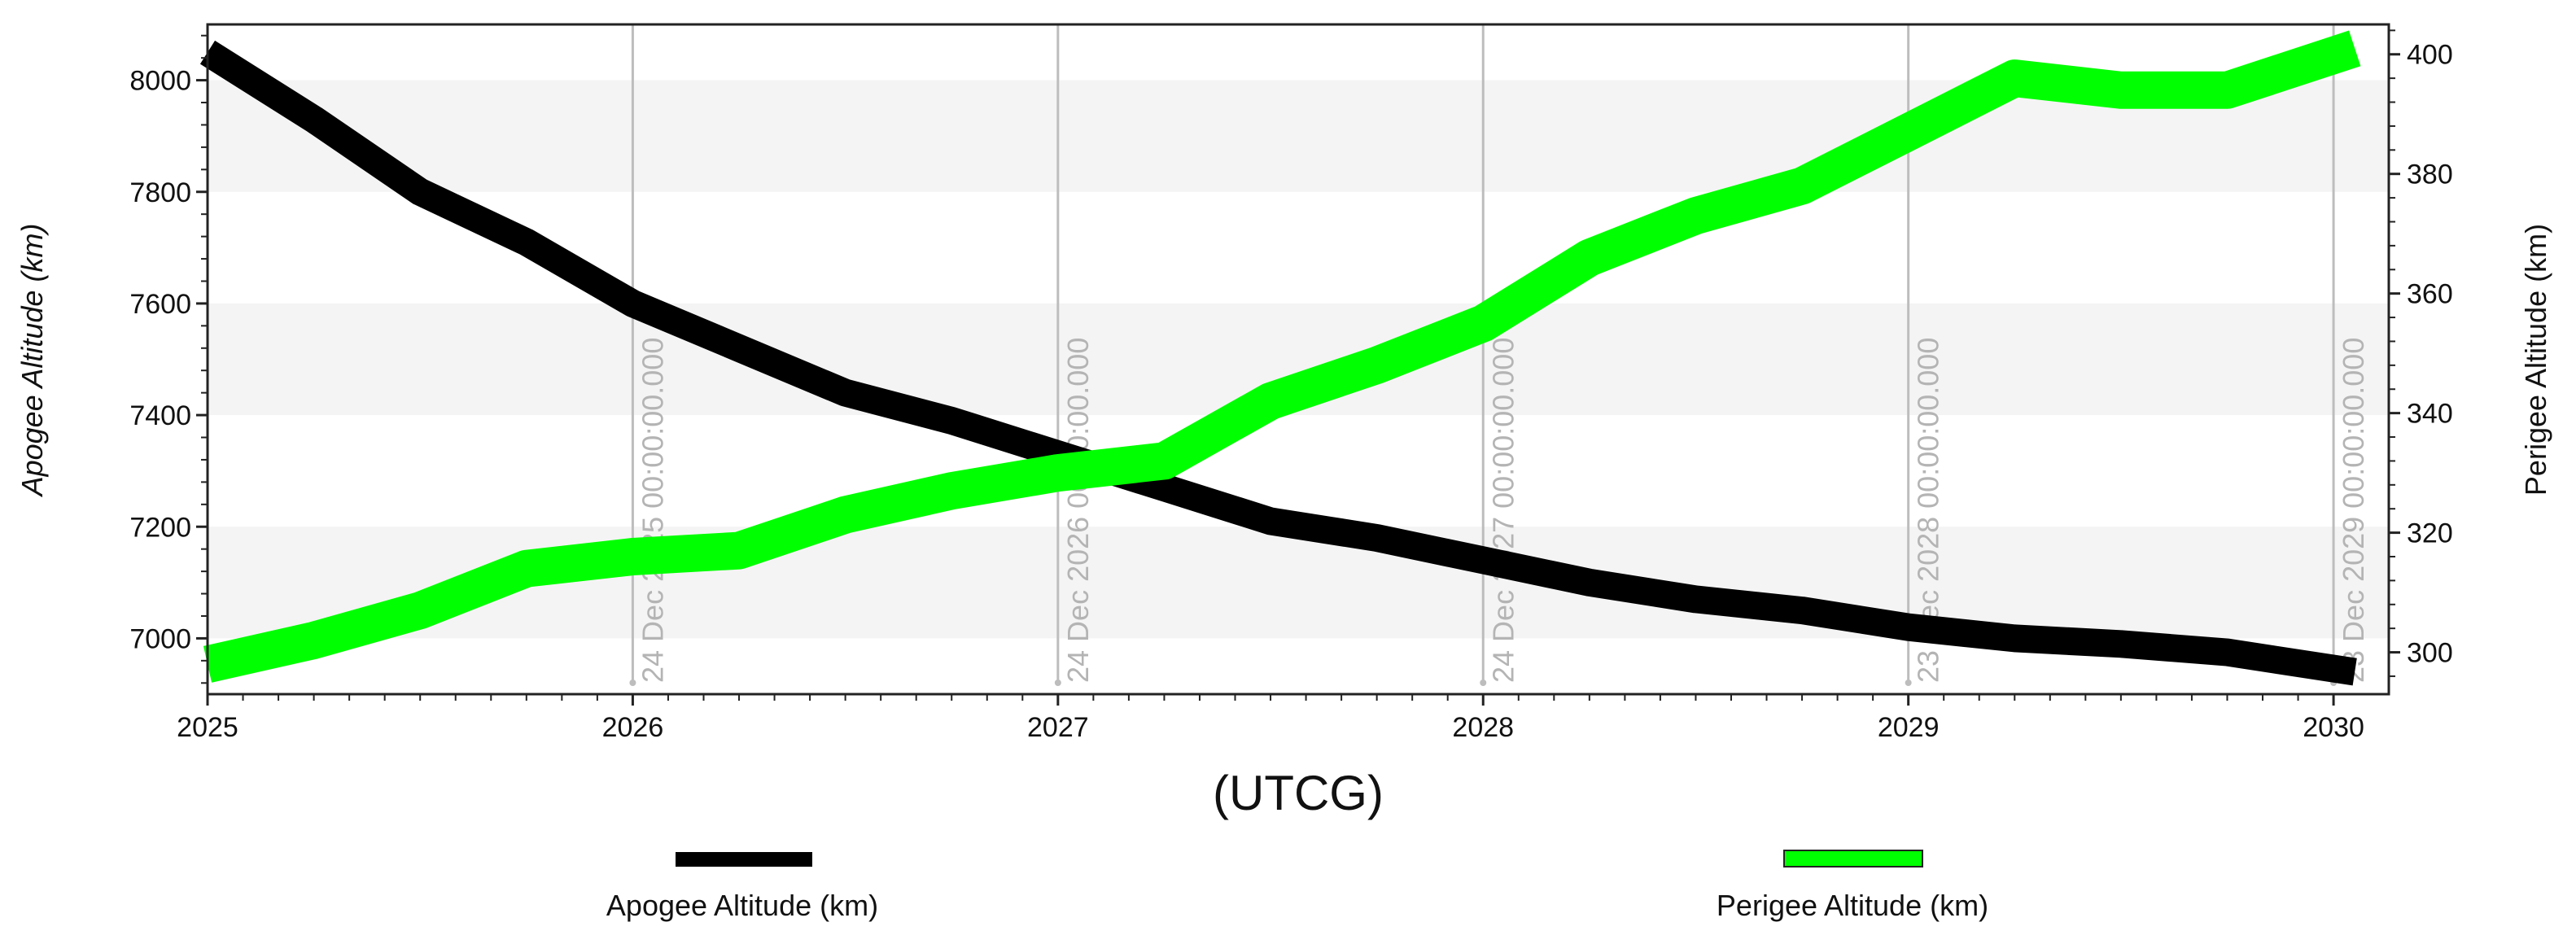 The height and width of the screenshot is (944, 2576). What do you see at coordinates (2430, 533) in the screenshot?
I see `right-tick-label: 320` at bounding box center [2430, 533].